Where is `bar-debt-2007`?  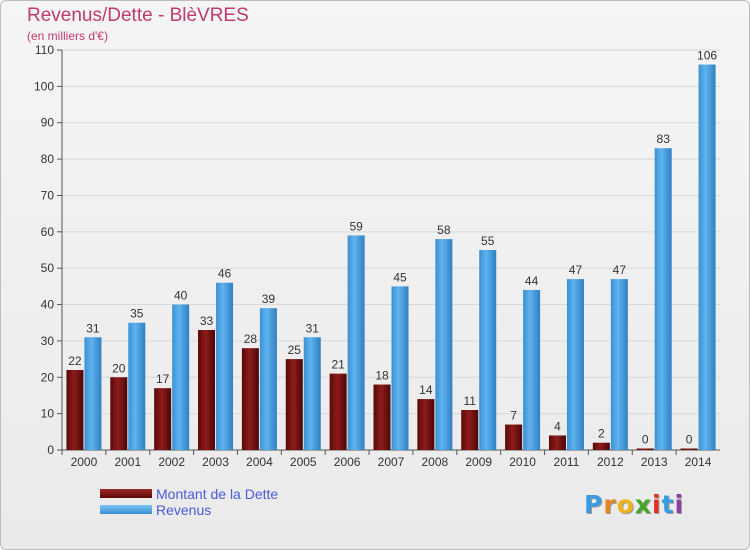 bar-debt-2007 is located at coordinates (382, 417).